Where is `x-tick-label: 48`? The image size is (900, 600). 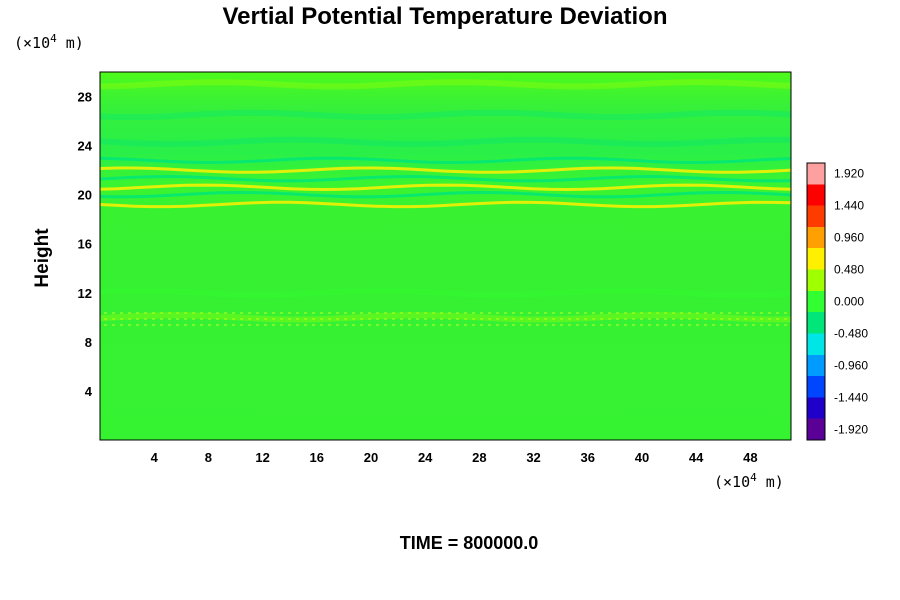 x-tick-label: 48 is located at coordinates (750, 457).